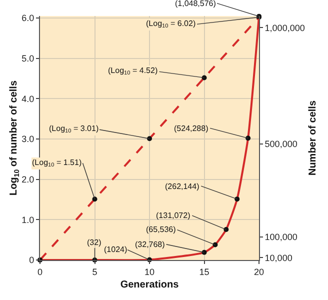 The image size is (328, 300). Describe the element at coordinates (284, 27) in the screenshot. I see `y2-tick-label: 1,000,000` at that location.